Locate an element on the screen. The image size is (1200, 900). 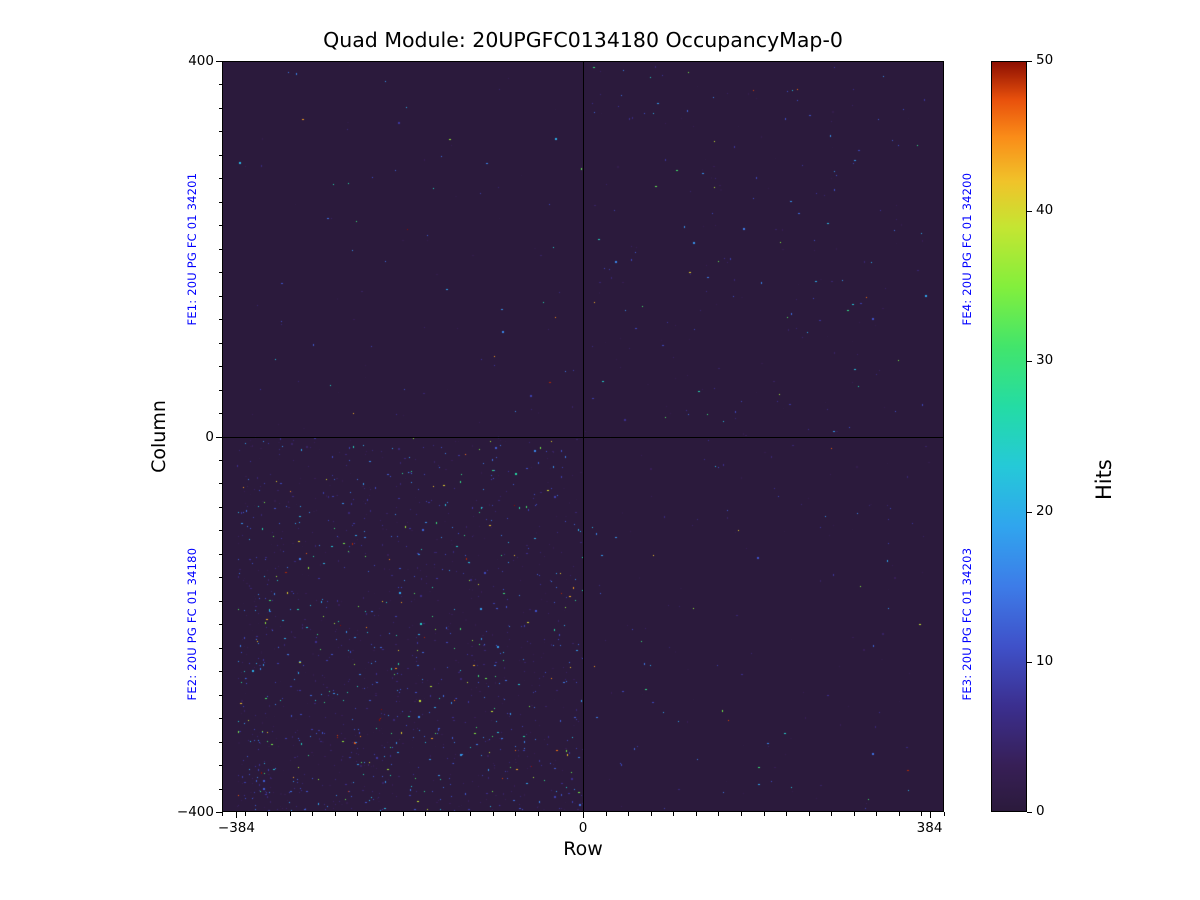
colorbar-tick-label: 0 is located at coordinates (1040, 811).